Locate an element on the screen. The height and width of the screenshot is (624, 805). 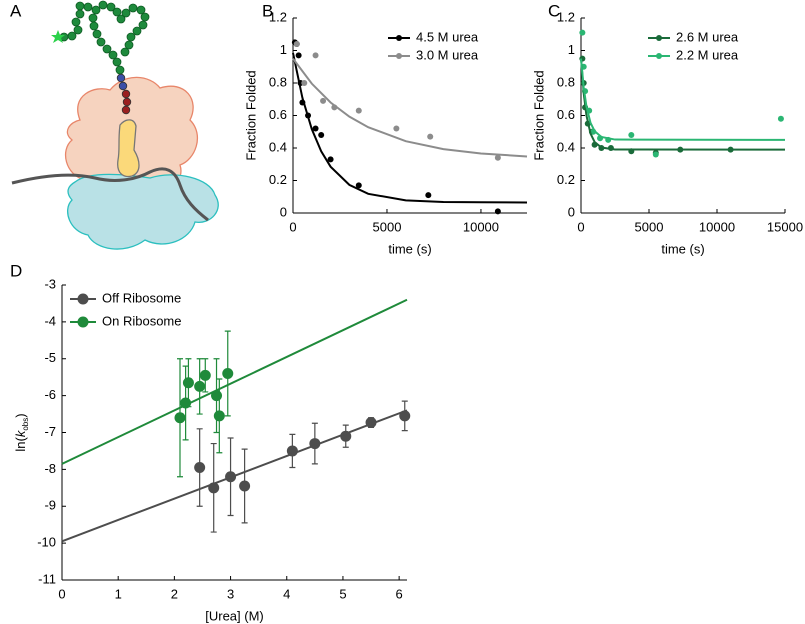
mrna is located at coordinates (110, 194).